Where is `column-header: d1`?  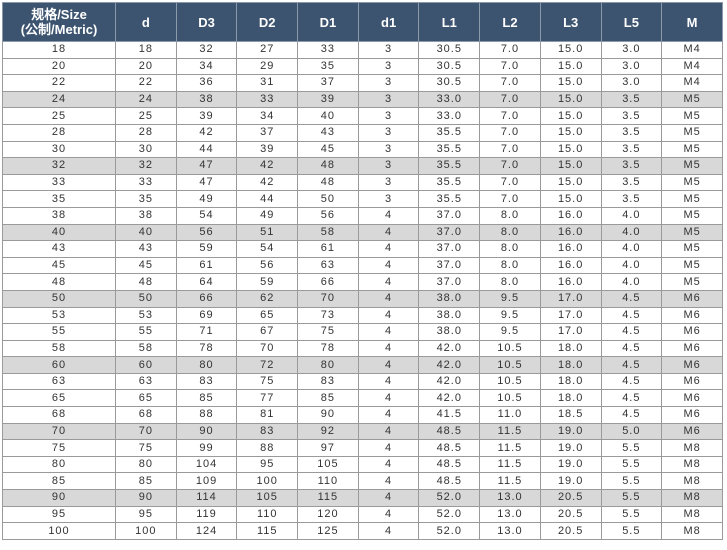
column-header: d1 is located at coordinates (388, 22).